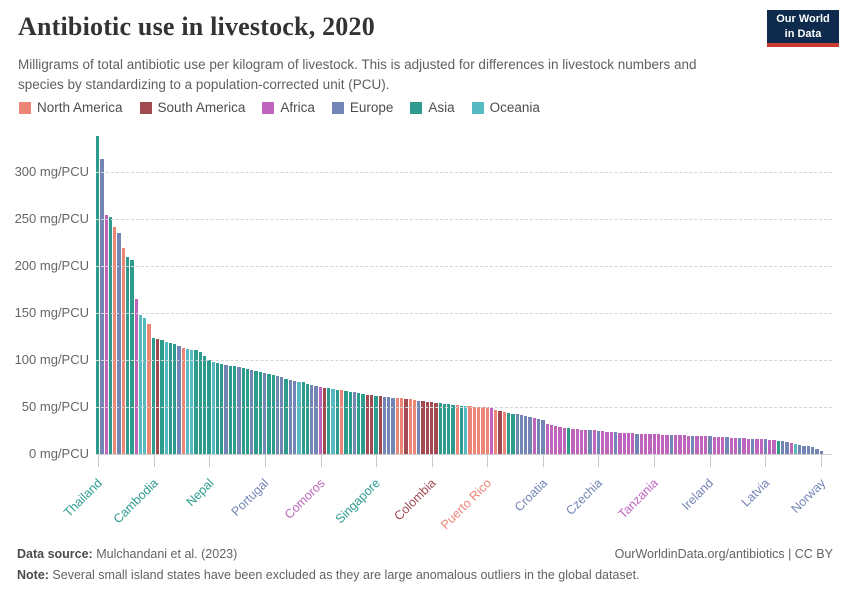  Describe the element at coordinates (466, 504) in the screenshot. I see `x-axis-label-puerto-rico: Puerto Rico` at that location.